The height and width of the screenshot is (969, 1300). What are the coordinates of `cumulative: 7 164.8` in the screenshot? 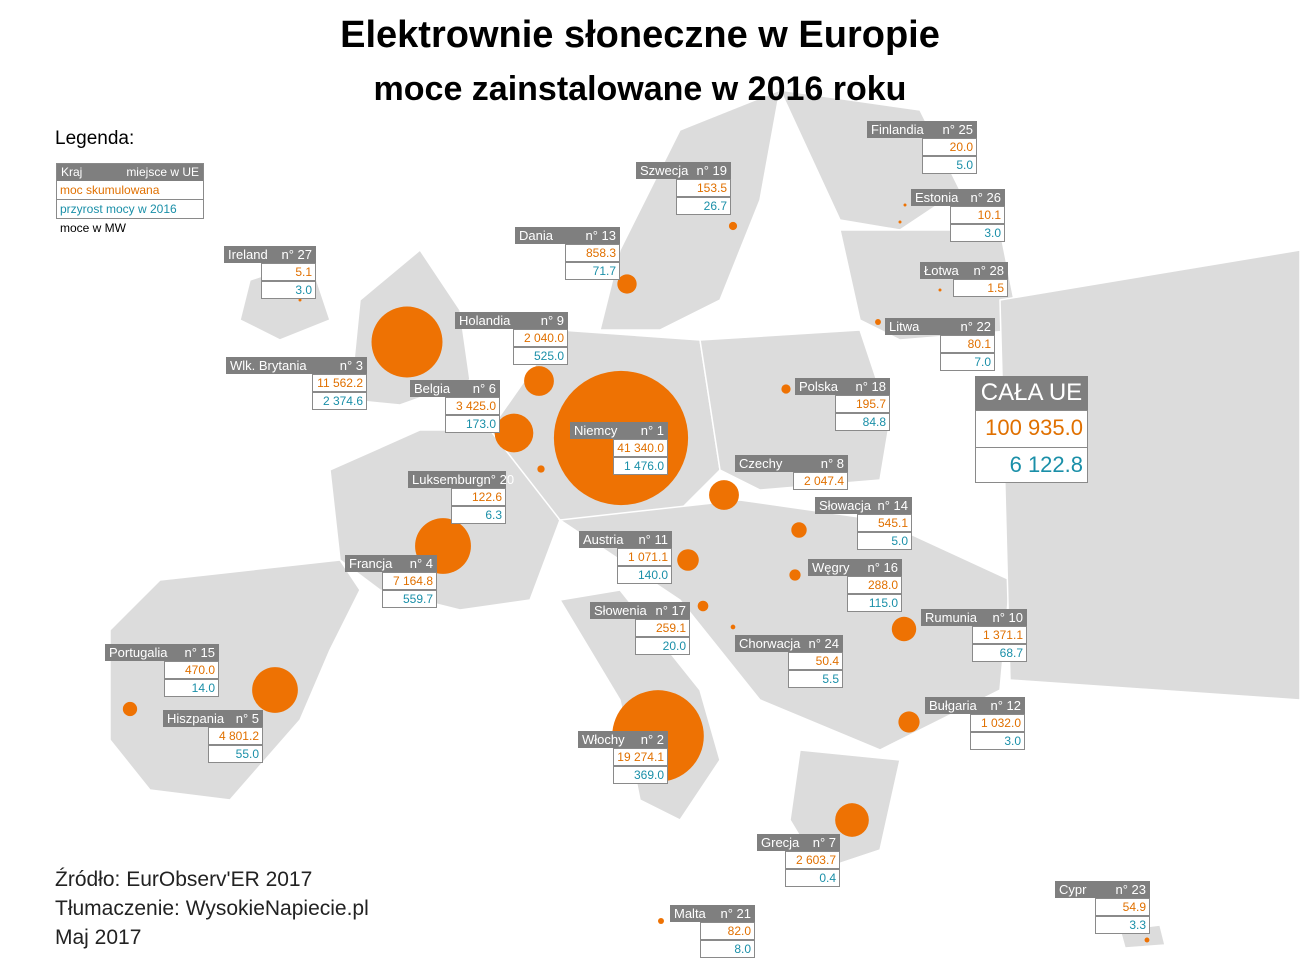 It's located at (409, 581).